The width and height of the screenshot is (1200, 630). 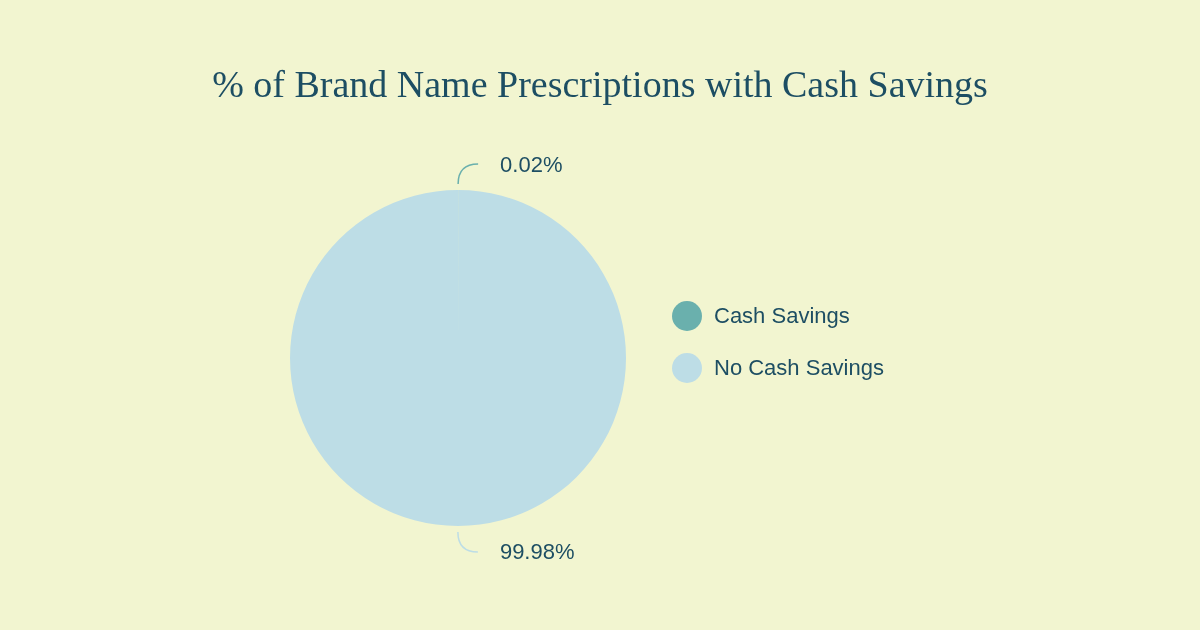 I want to click on legend-label: Cash Savings, so click(x=782, y=316).